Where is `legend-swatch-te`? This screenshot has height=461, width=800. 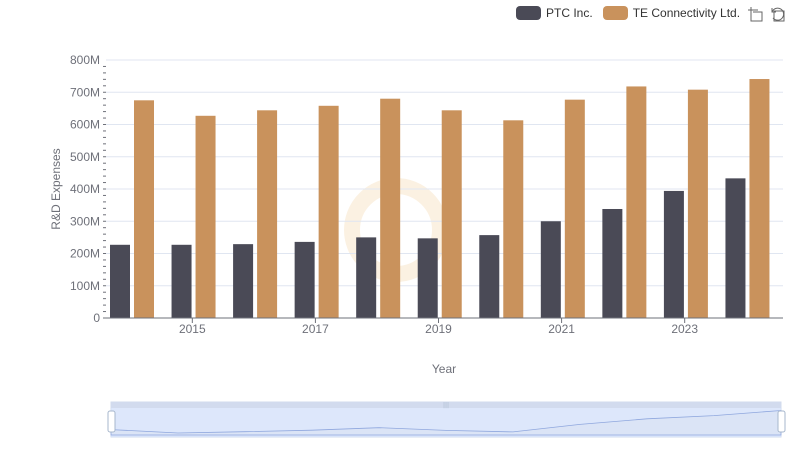 legend-swatch-te is located at coordinates (615, 13).